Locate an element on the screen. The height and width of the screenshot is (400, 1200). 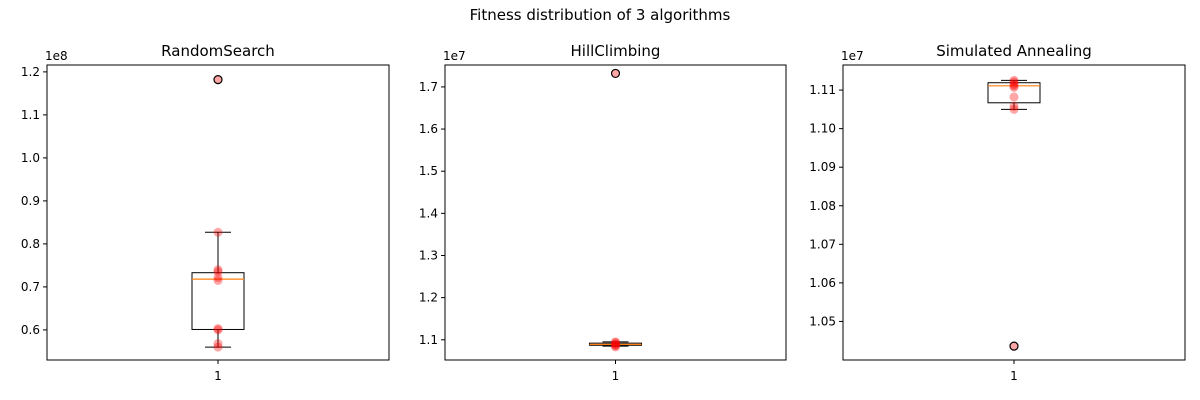
y-tick-label: 1.4 is located at coordinates (428, 213).